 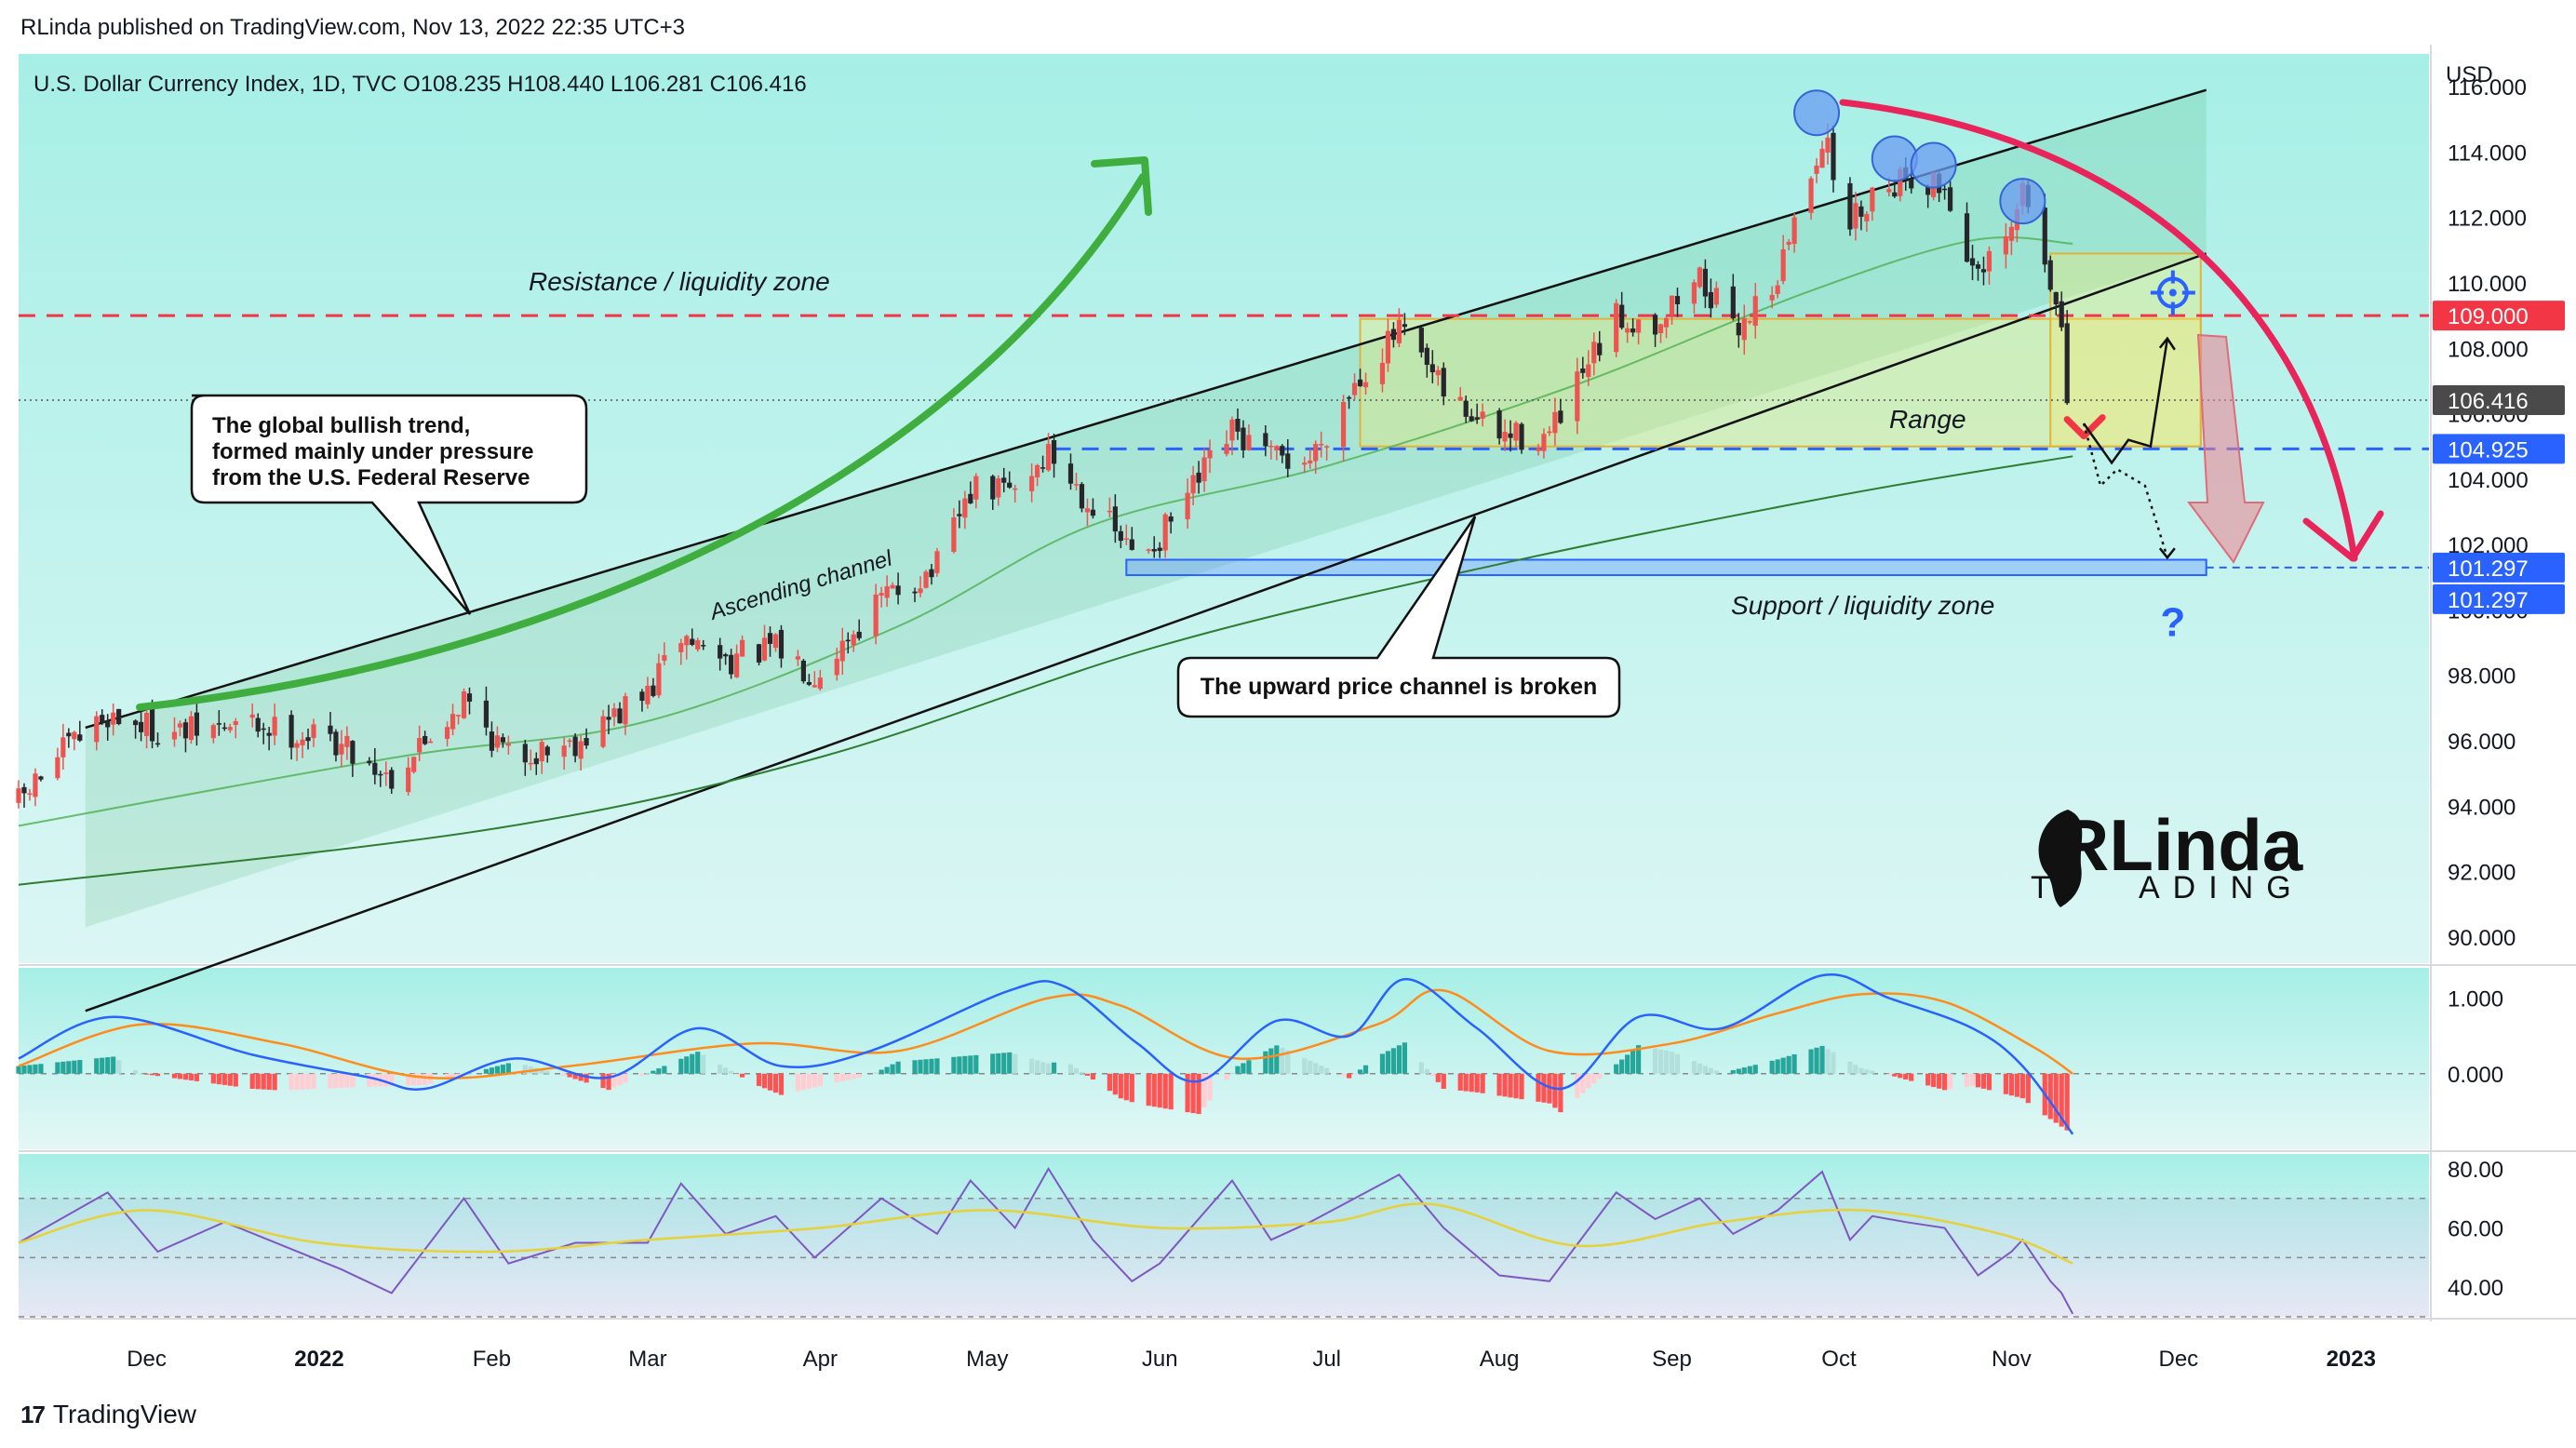 What do you see at coordinates (2499, 316) in the screenshot?
I see `price-label-109.000: 109.000` at bounding box center [2499, 316].